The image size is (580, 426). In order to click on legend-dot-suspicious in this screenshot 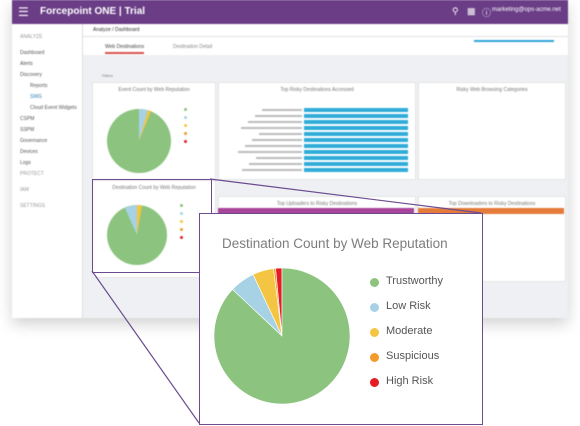, I will do `click(374, 357)`.